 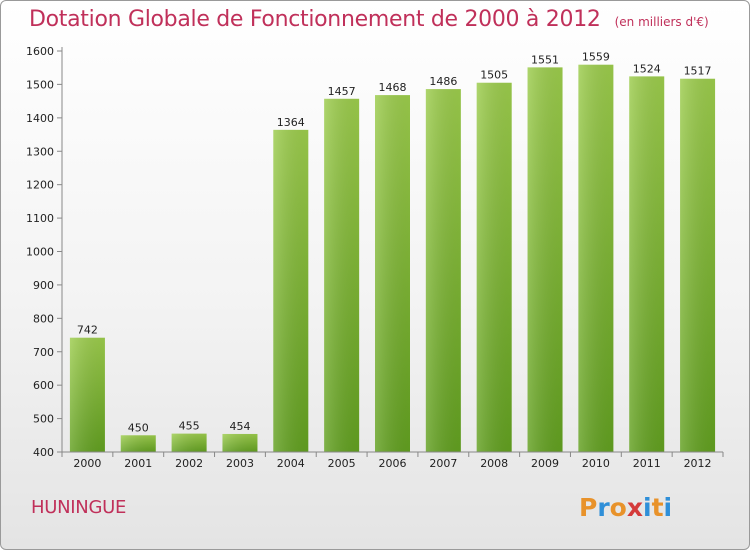 What do you see at coordinates (494, 75) in the screenshot?
I see `value-label-2008: 1505` at bounding box center [494, 75].